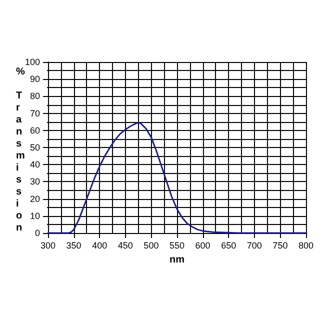  What do you see at coordinates (177, 260) in the screenshot?
I see `x-axis-title: nm` at bounding box center [177, 260].